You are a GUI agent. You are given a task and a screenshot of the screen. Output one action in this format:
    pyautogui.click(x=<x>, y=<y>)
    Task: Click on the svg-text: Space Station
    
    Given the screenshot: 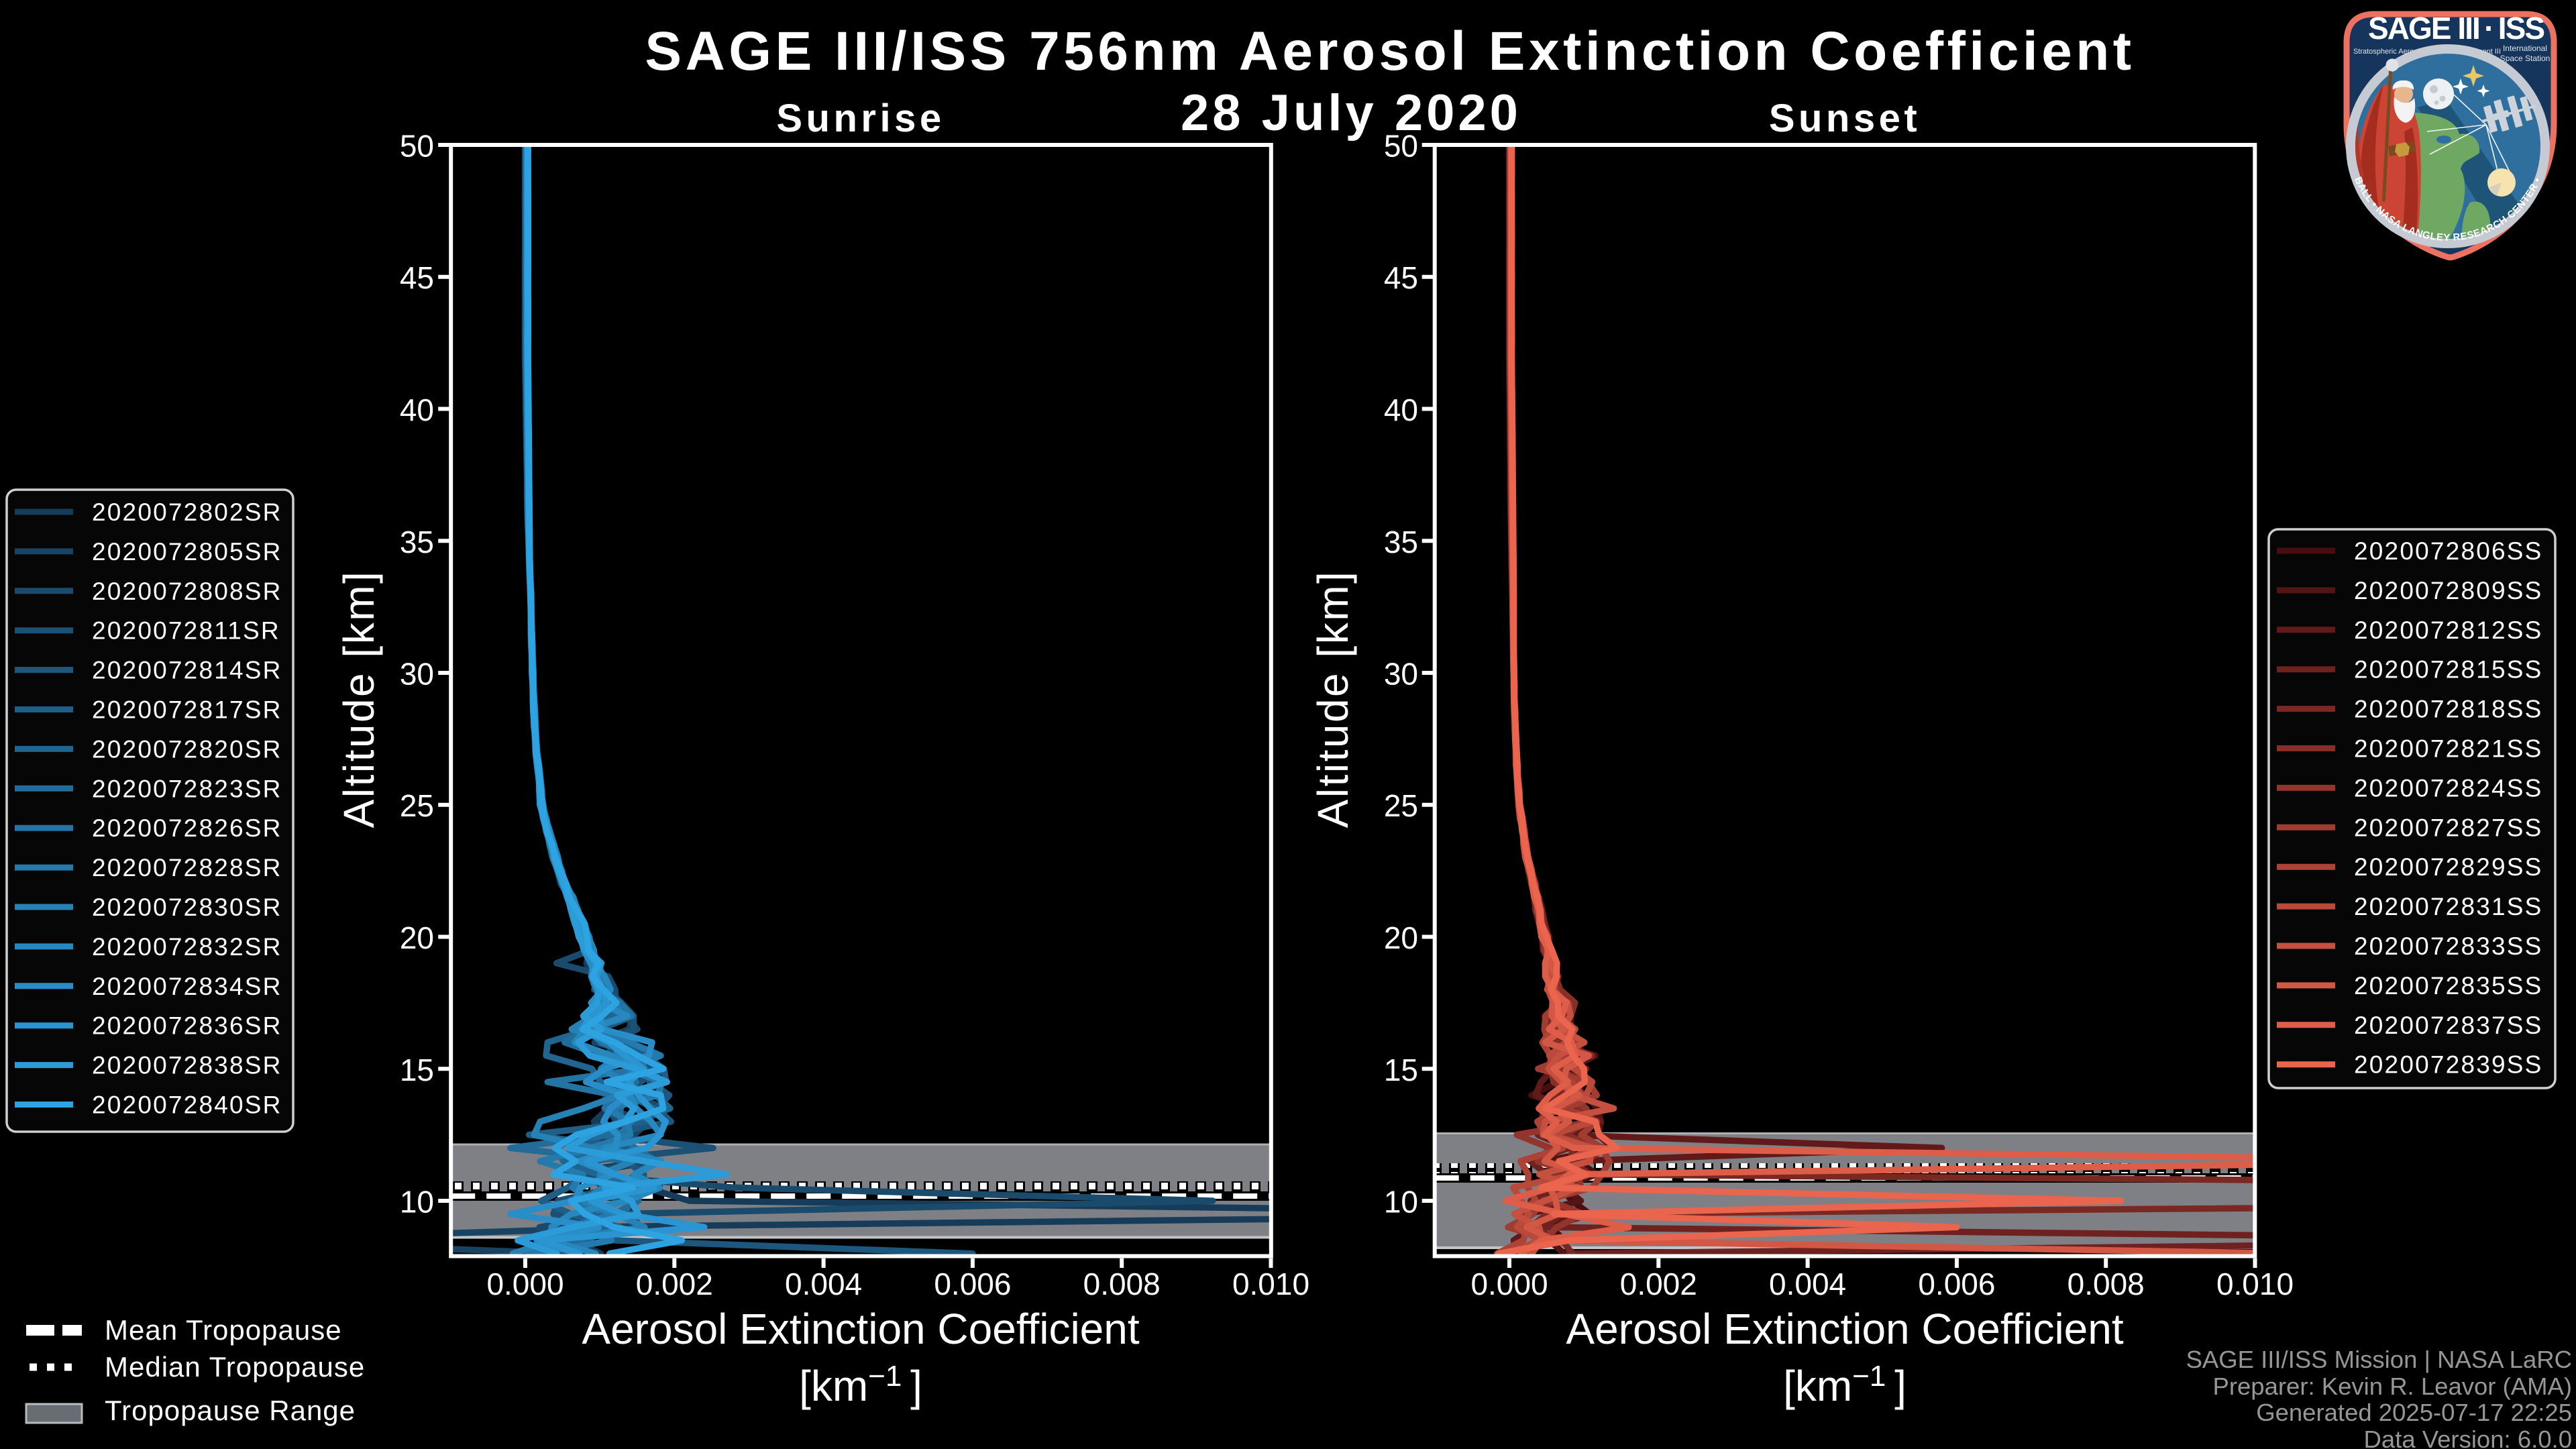 What is the action you would take?
    pyautogui.click(x=2525, y=58)
    